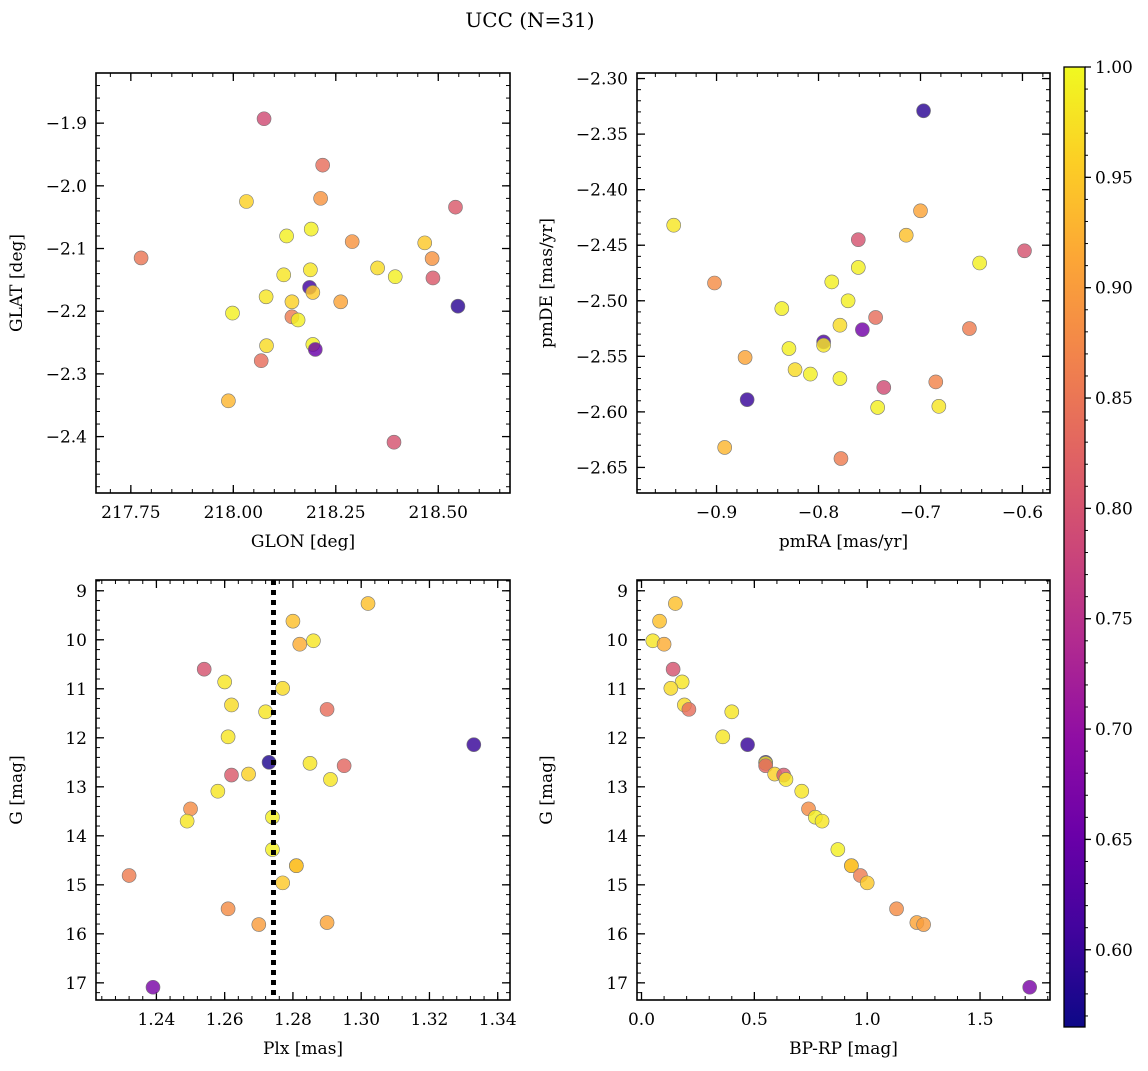  What do you see at coordinates (617, 935) in the screenshot?
I see `y-tick-label: 16` at bounding box center [617, 935].